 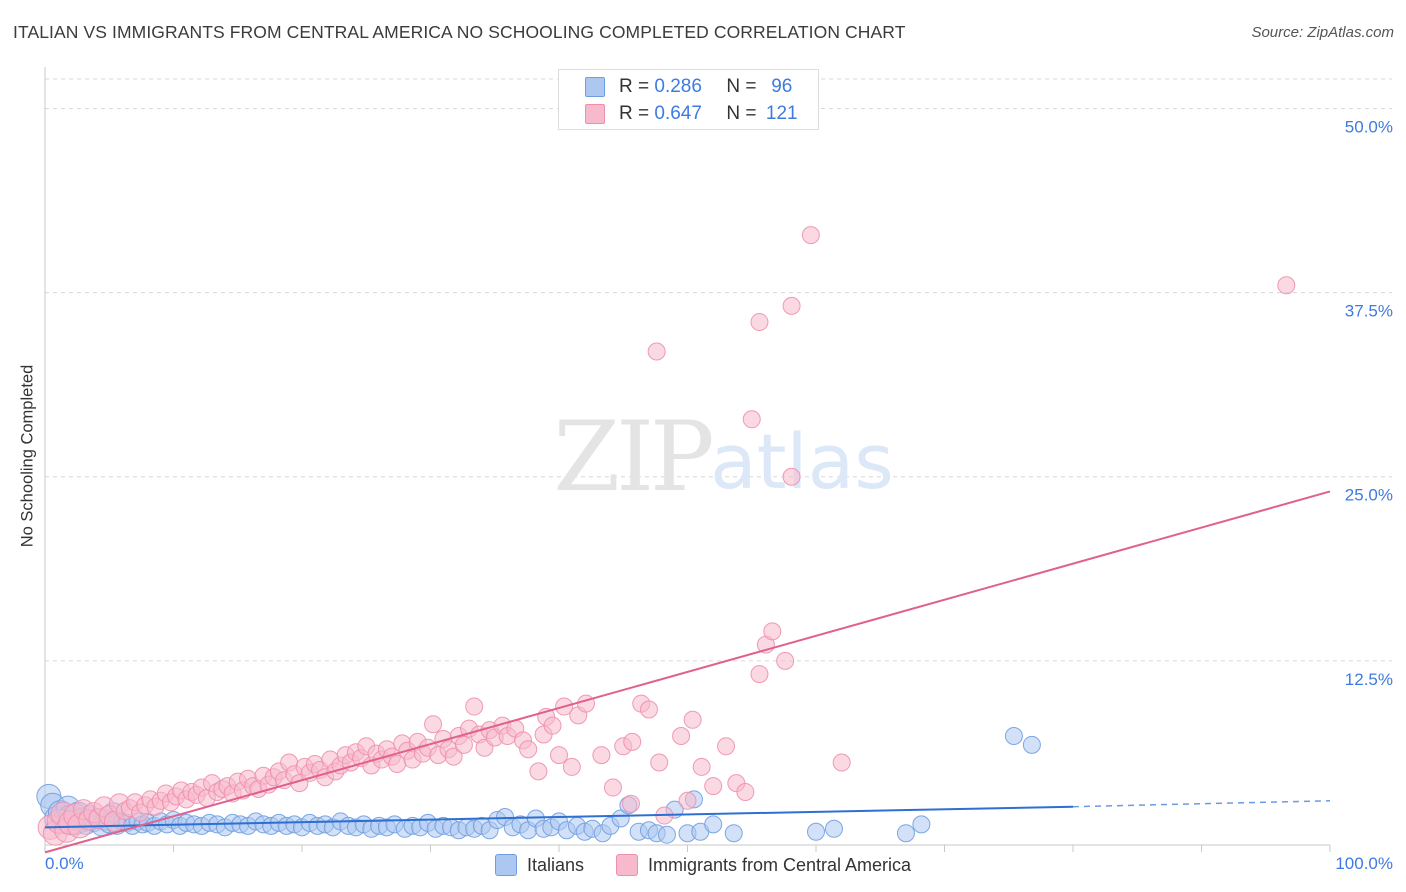 I want to click on watermark-zip: ZIP, so click(x=632, y=457).